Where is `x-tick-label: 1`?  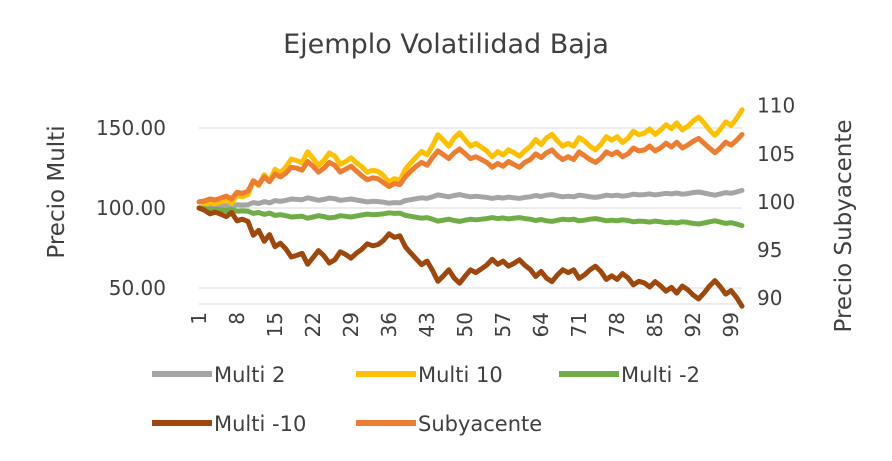 x-tick-label: 1 is located at coordinates (199, 318).